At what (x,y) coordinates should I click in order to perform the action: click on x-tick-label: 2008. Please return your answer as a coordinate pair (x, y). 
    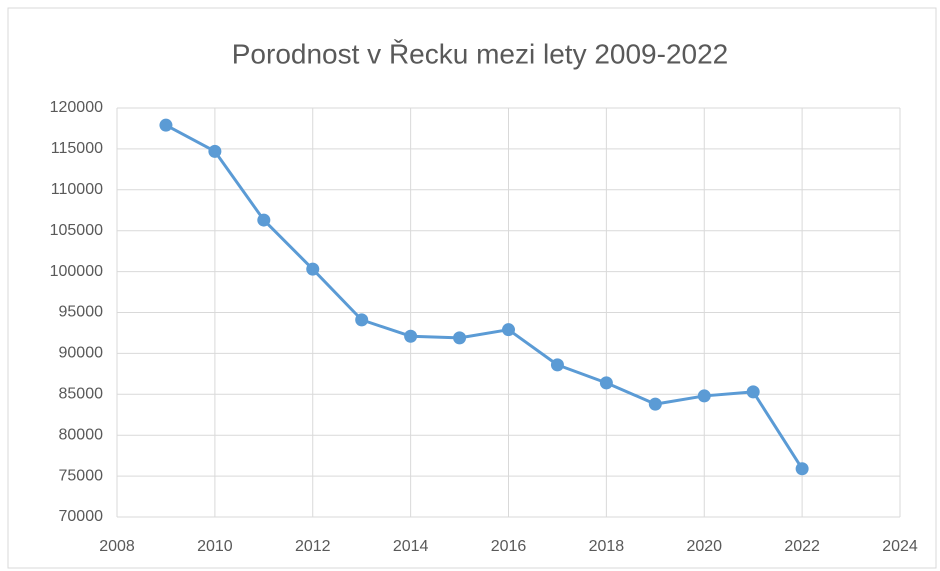
    Looking at the image, I should click on (117, 546).